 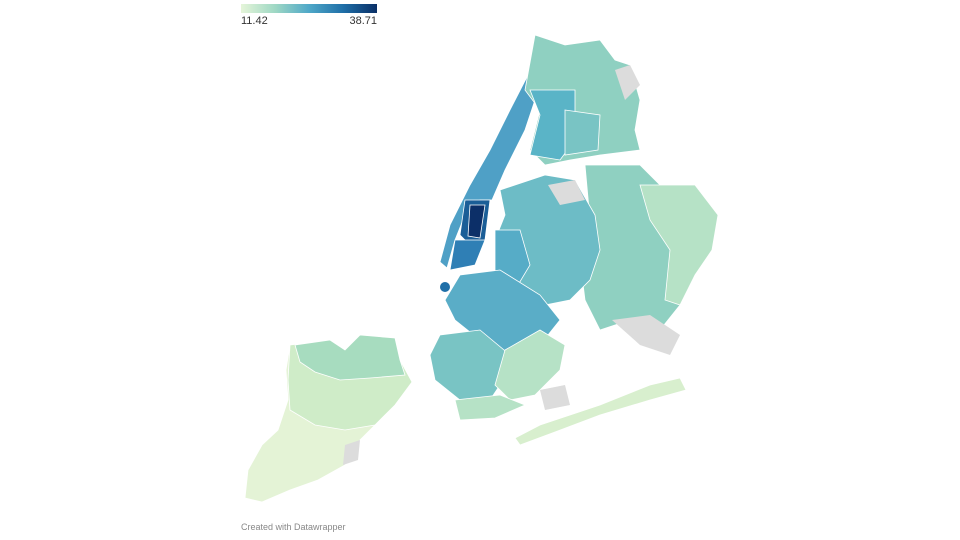 What do you see at coordinates (293, 527) in the screenshot?
I see `footer: Created with Datawrapper` at bounding box center [293, 527].